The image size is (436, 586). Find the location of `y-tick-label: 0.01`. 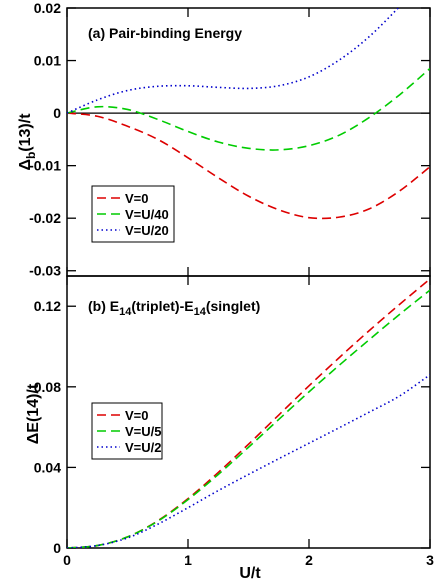

y-tick-label: 0.01 is located at coordinates (47, 61).